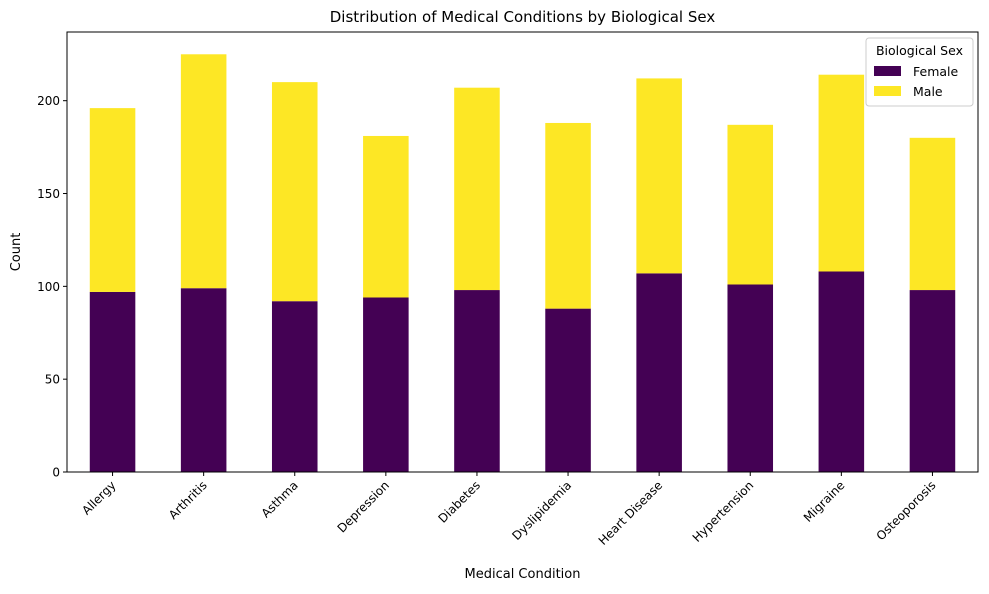  Describe the element at coordinates (928, 91) in the screenshot. I see `legend-label-male: Male` at that location.